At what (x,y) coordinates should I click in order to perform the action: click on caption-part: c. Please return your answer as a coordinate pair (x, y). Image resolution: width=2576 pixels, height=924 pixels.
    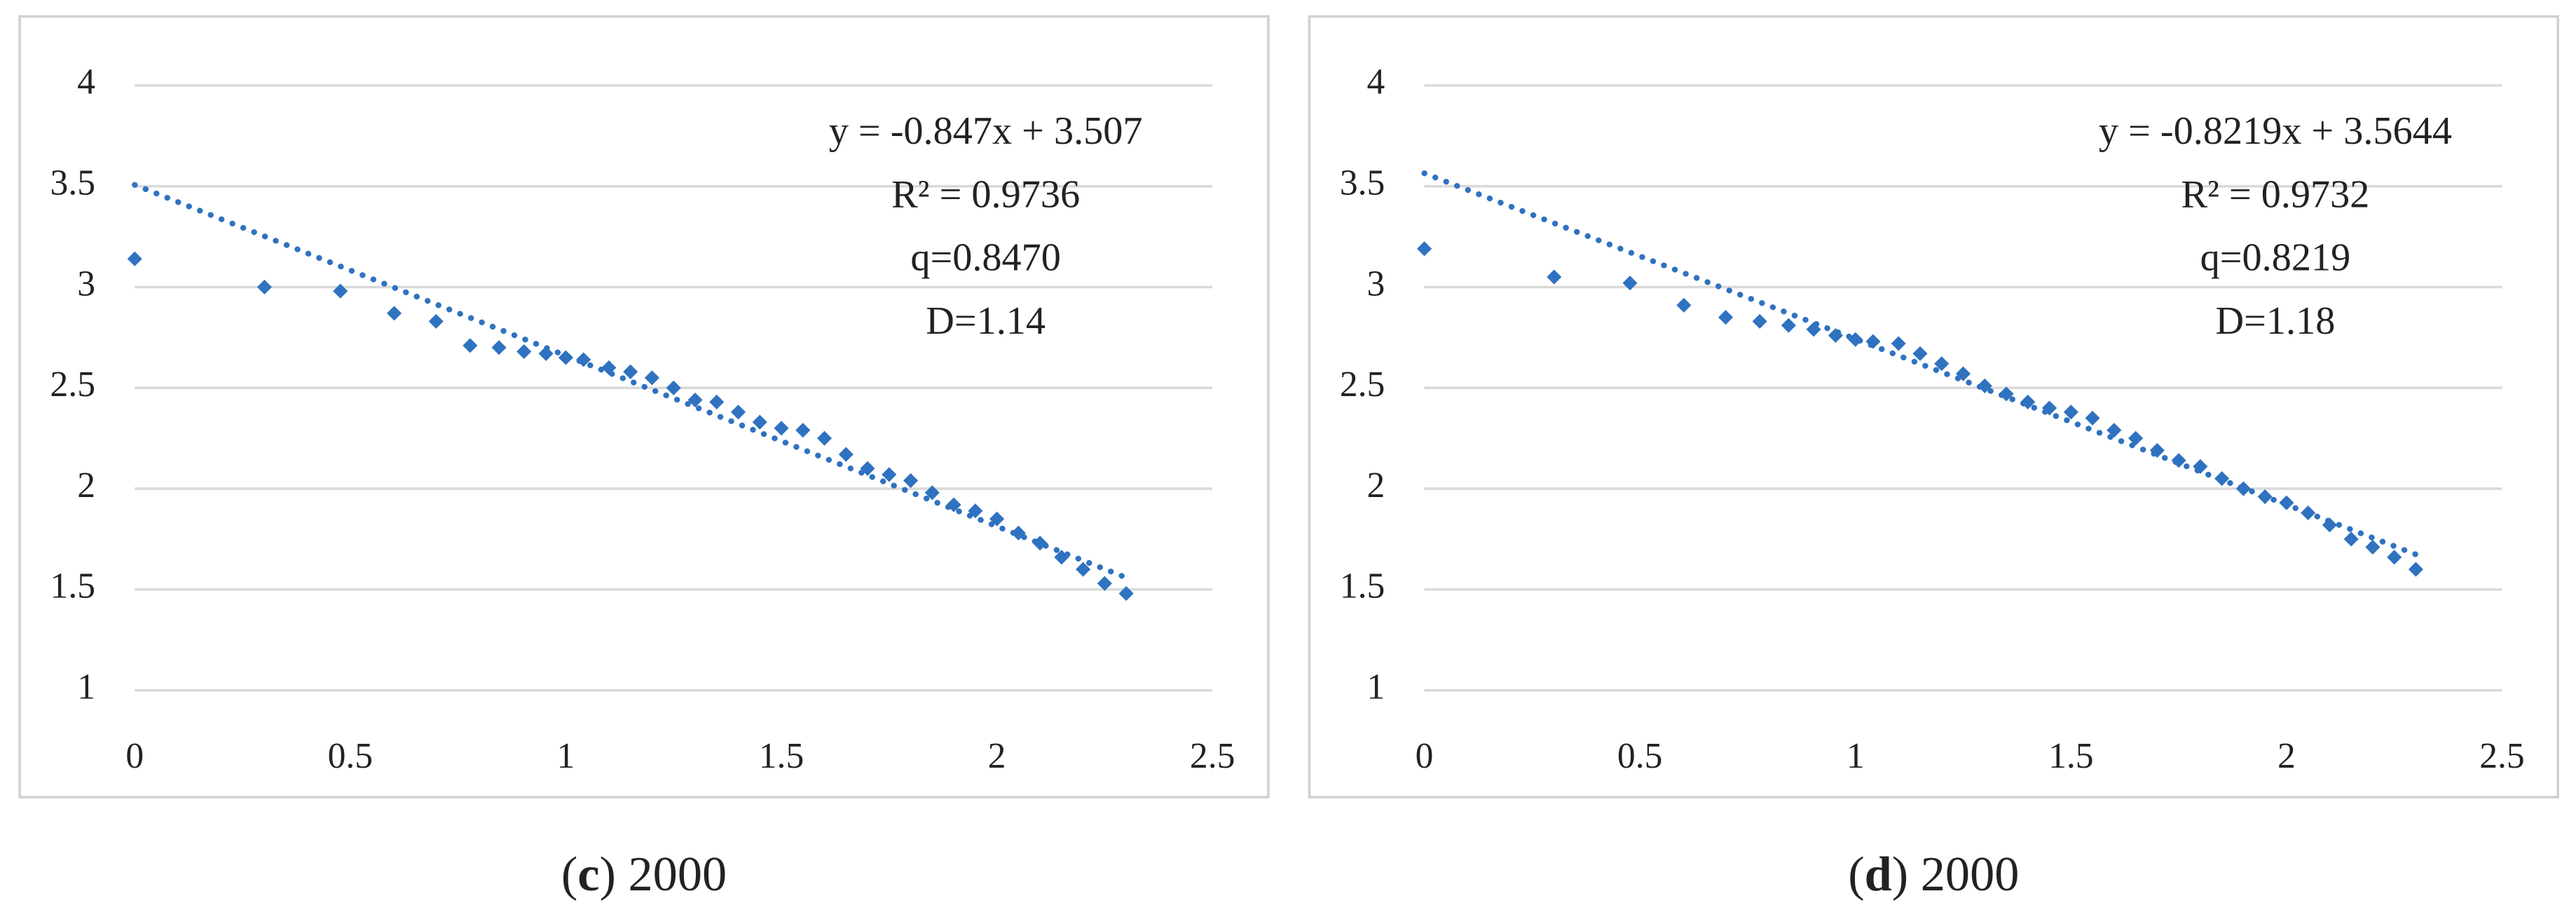
    Looking at the image, I should click on (588, 874).